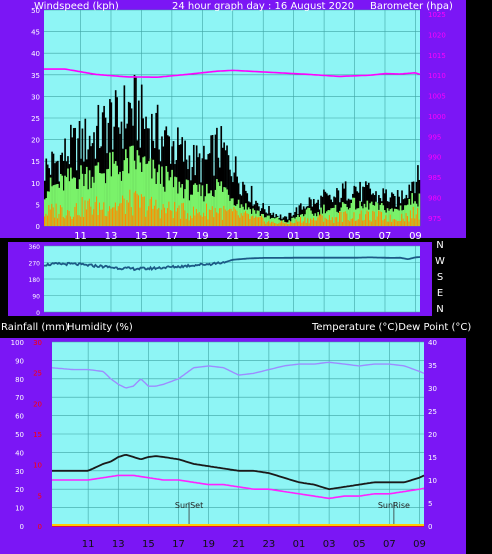 The width and height of the screenshot is (492, 554). What do you see at coordinates (19, 380) in the screenshot?
I see `humidity-y-tick: 80` at bounding box center [19, 380].